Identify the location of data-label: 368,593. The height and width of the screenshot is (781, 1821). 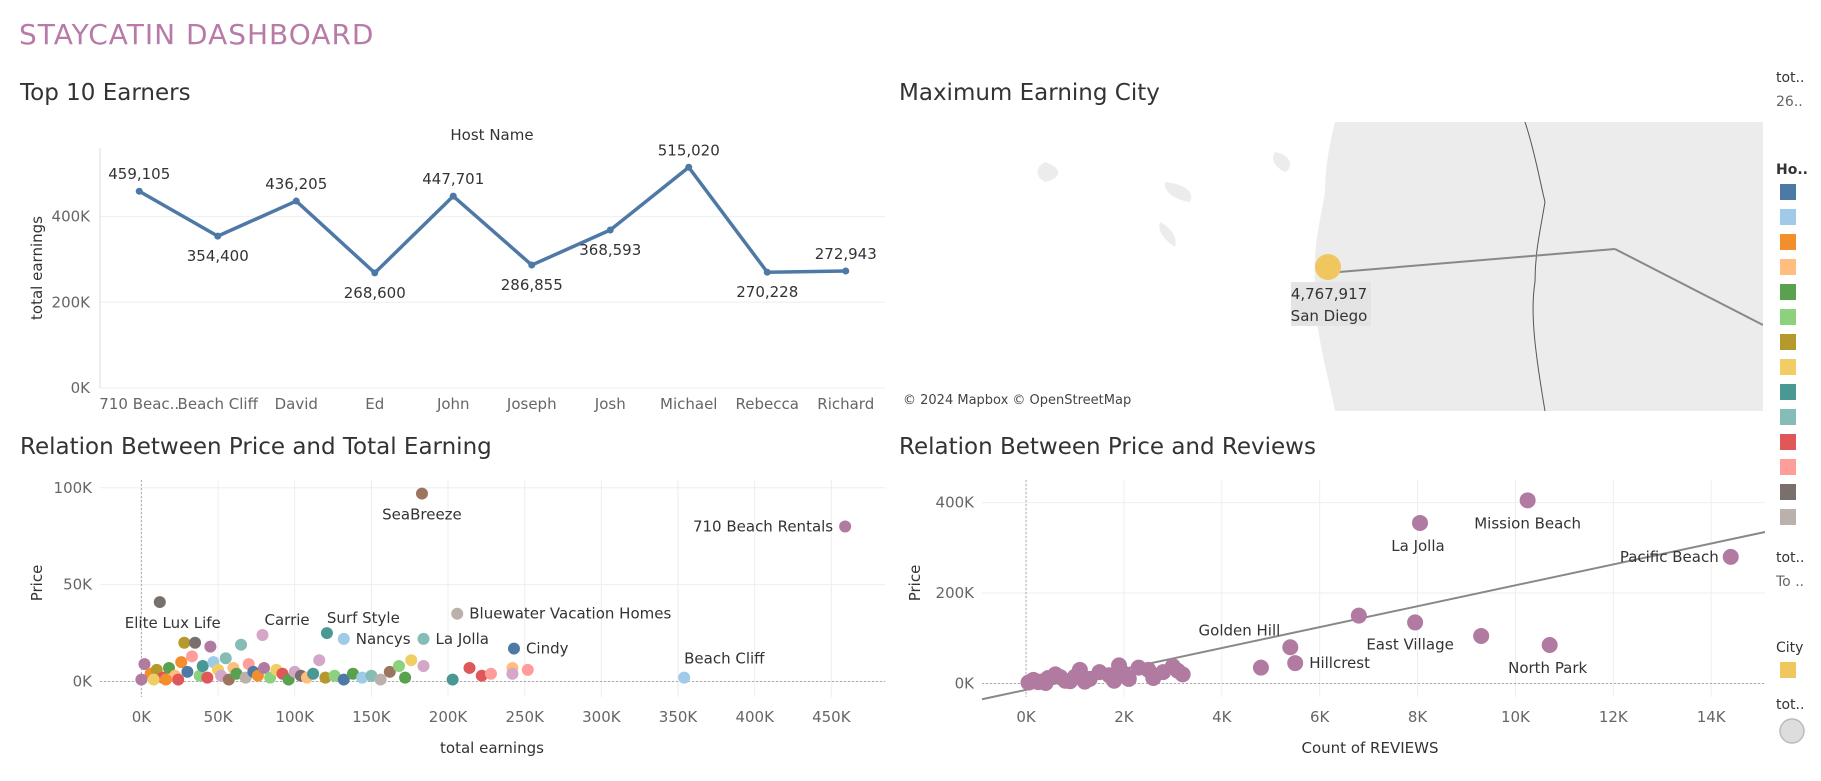
(610, 250).